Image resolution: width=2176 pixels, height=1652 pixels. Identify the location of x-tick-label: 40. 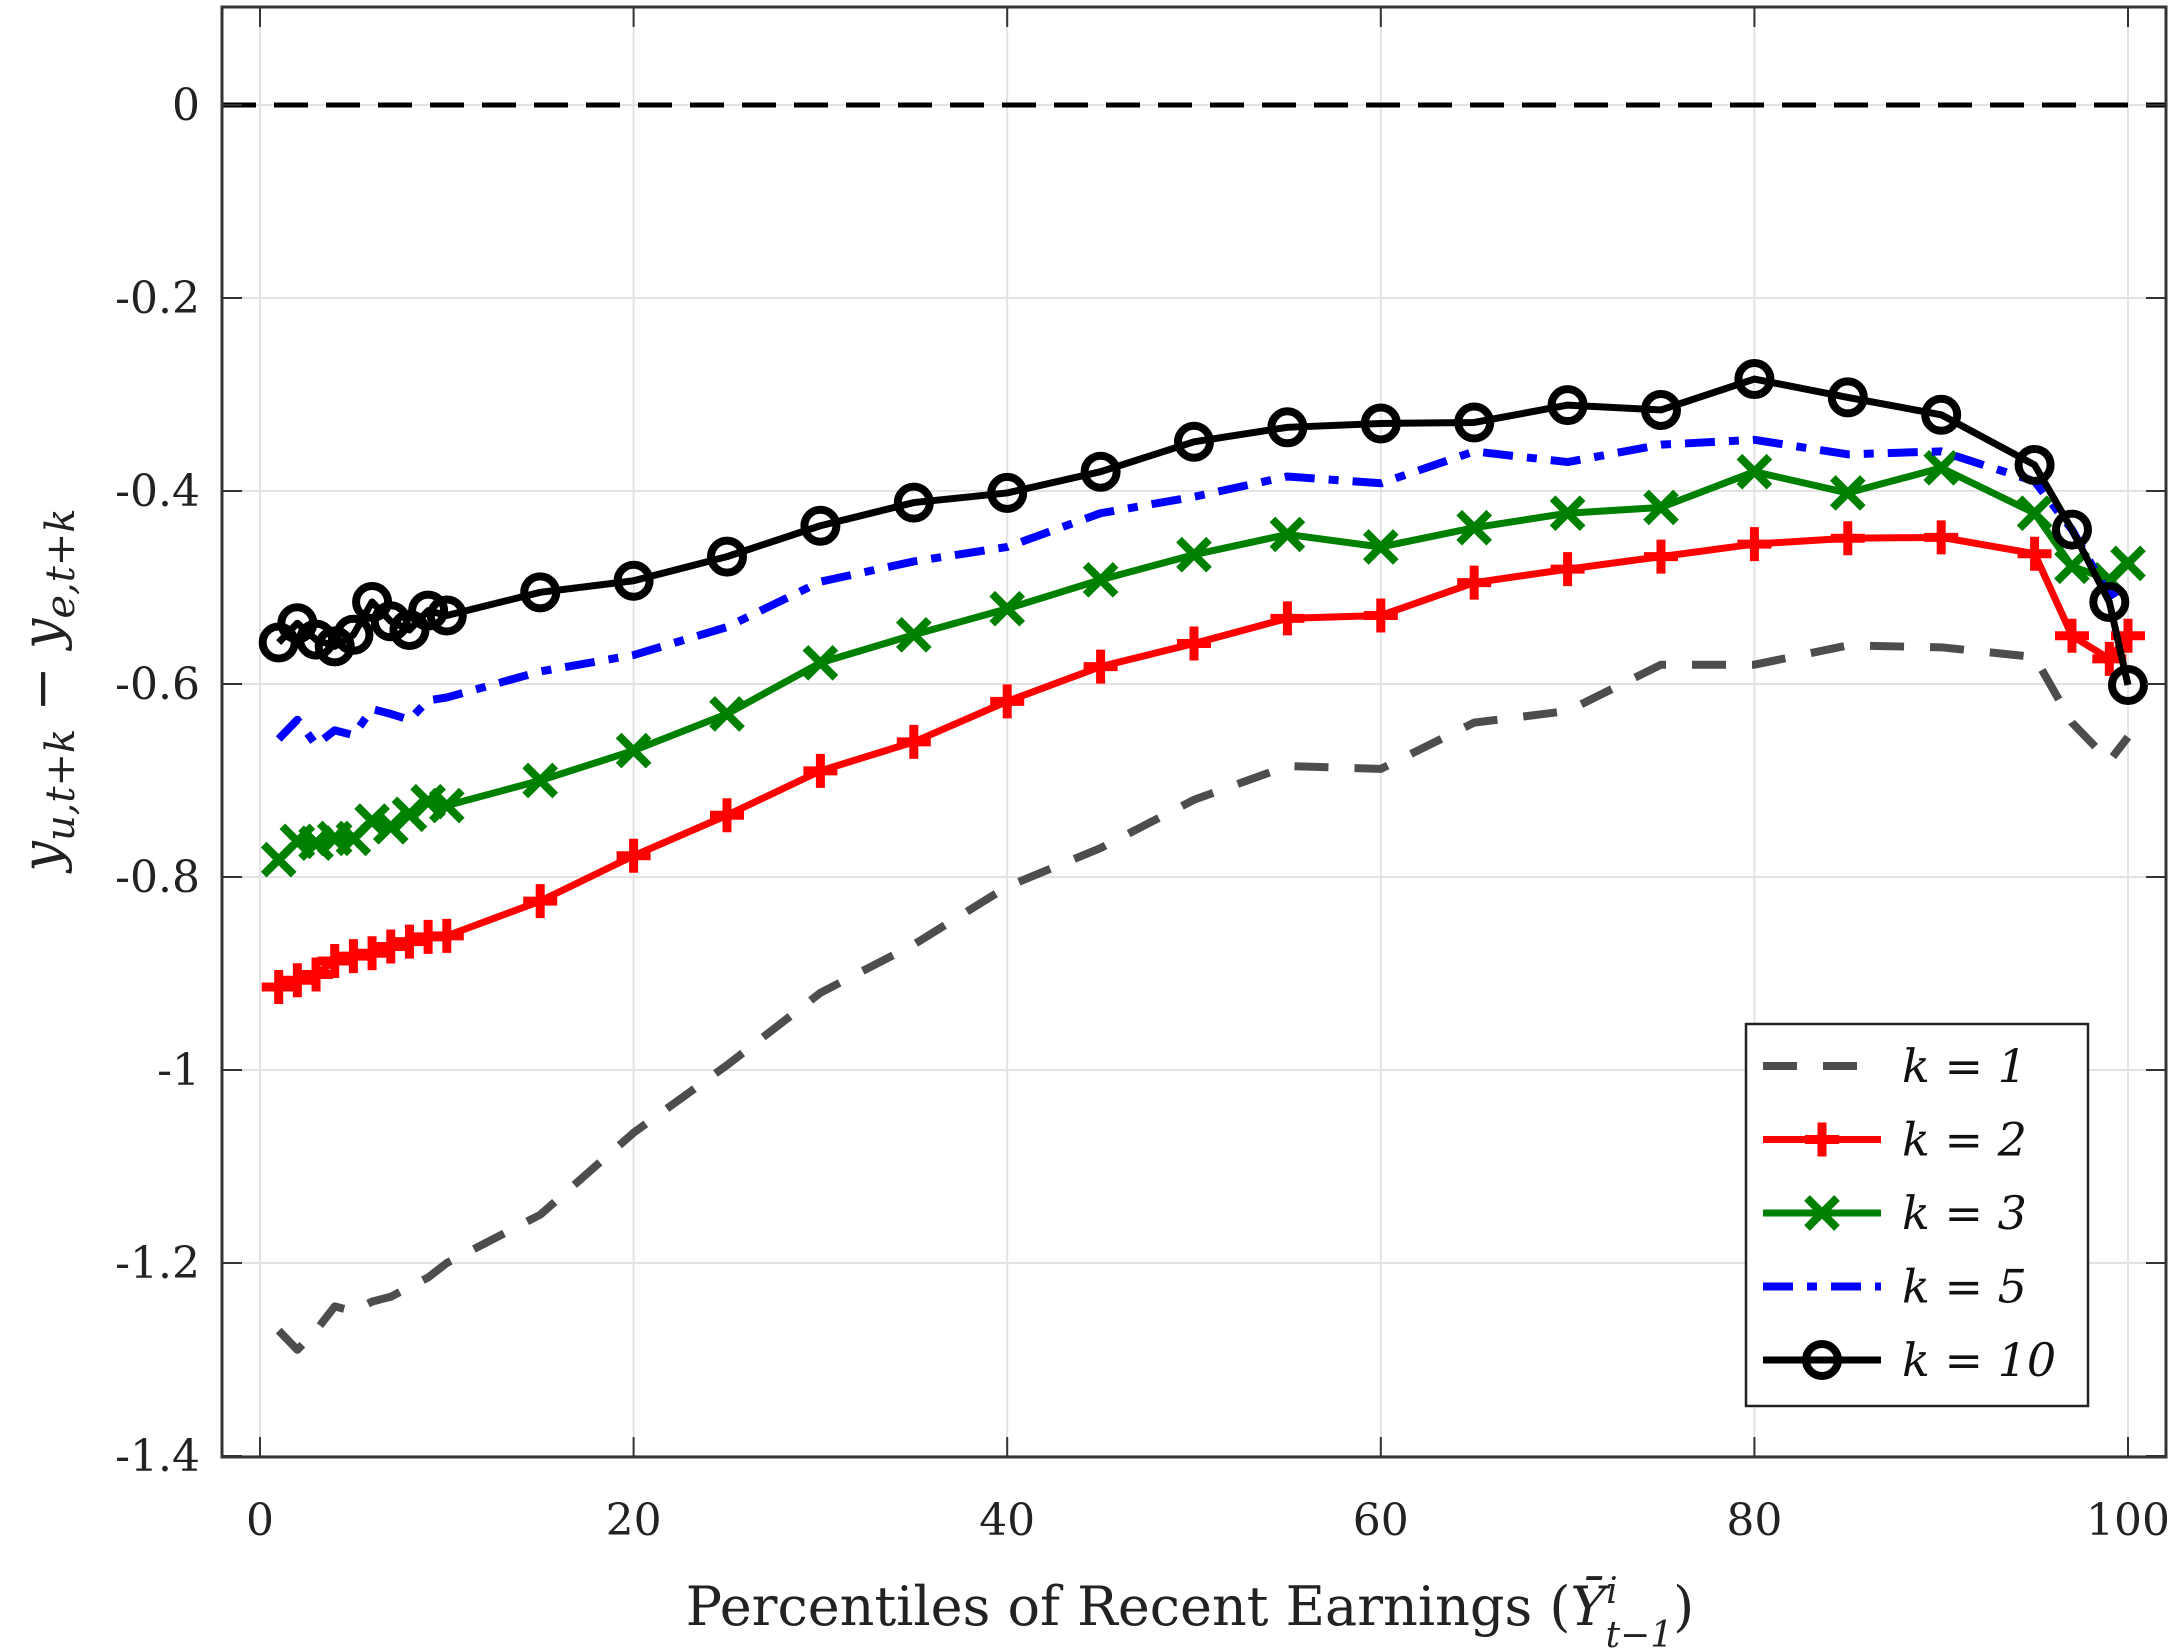
(1007, 1520).